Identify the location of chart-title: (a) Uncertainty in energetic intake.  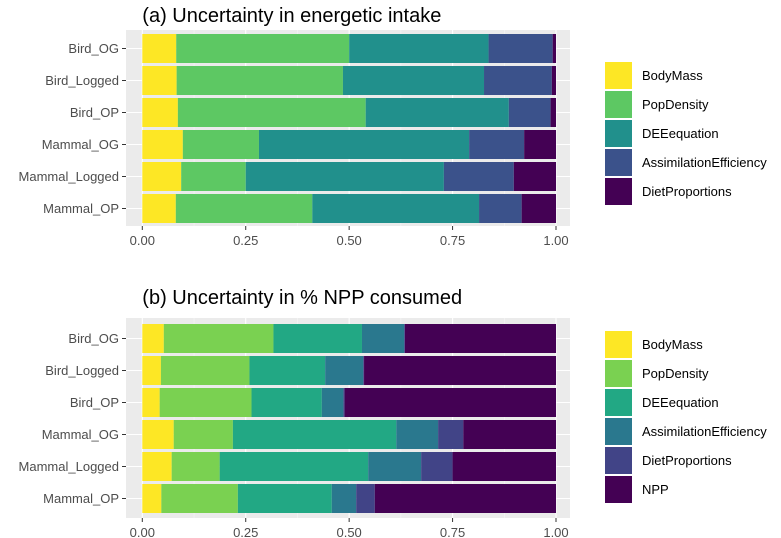
(291, 16).